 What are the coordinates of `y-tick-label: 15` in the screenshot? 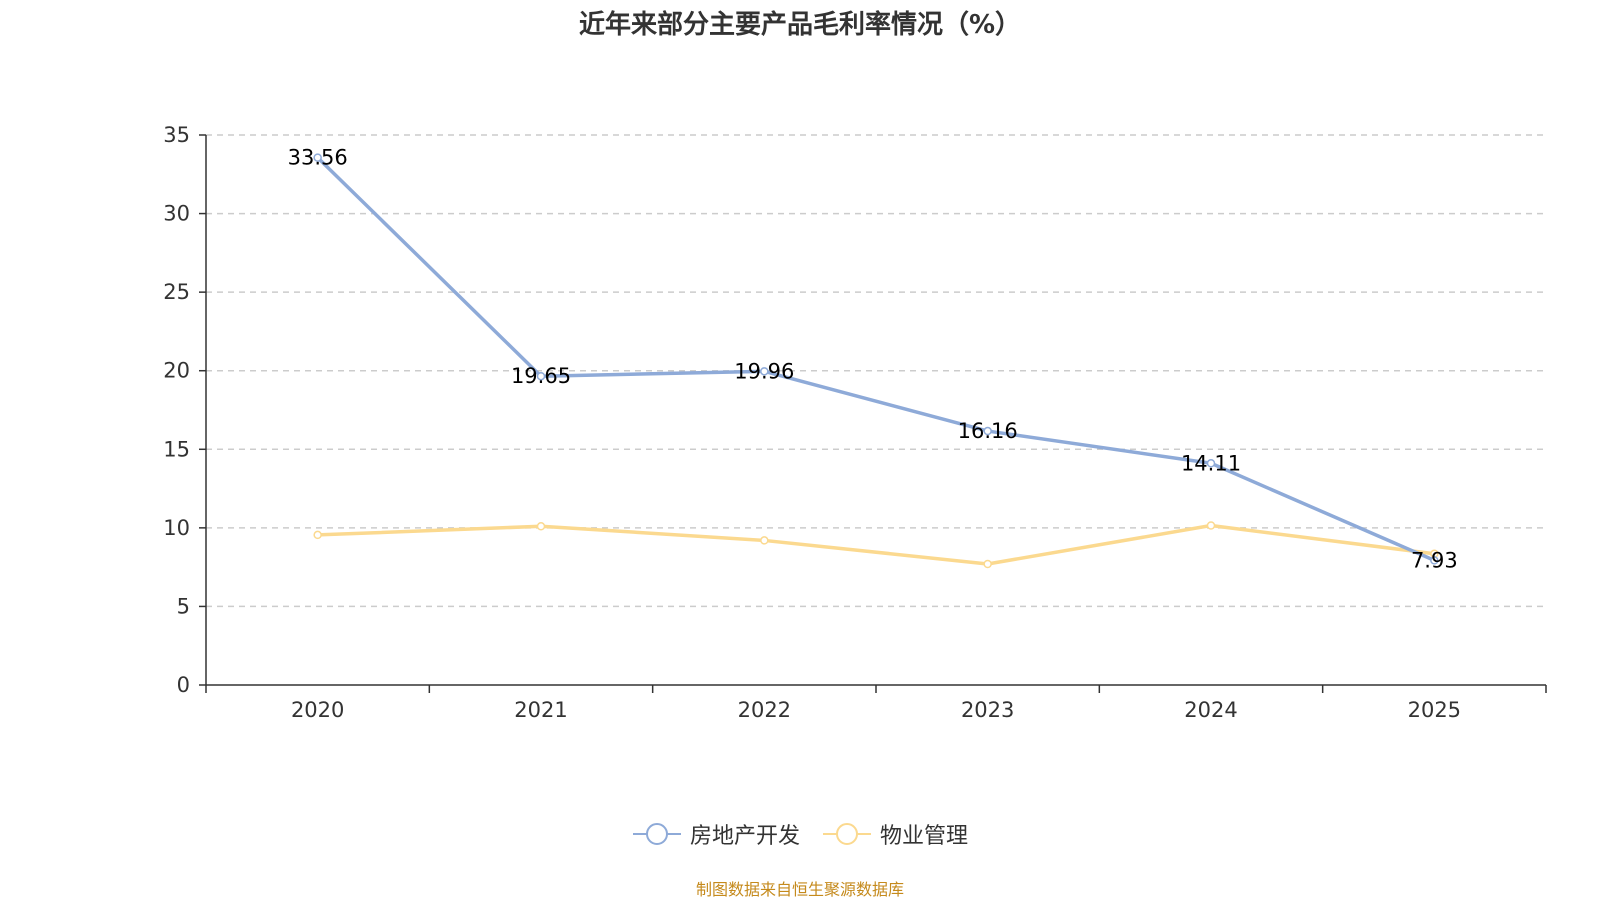 It's located at (176, 449).